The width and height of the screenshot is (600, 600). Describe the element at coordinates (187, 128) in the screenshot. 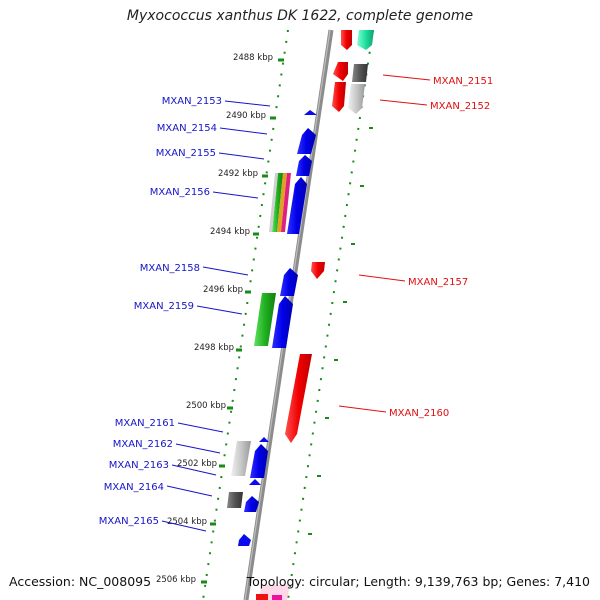

I see `gene-label-mxan-2154: MXAN_2154` at that location.